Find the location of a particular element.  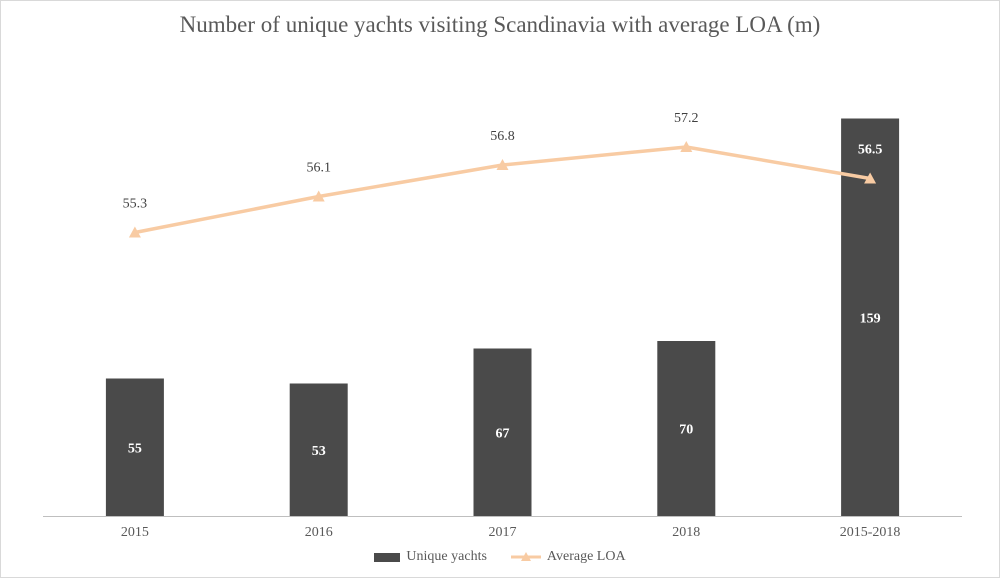

line-data-label: 55.3 is located at coordinates (135, 204).